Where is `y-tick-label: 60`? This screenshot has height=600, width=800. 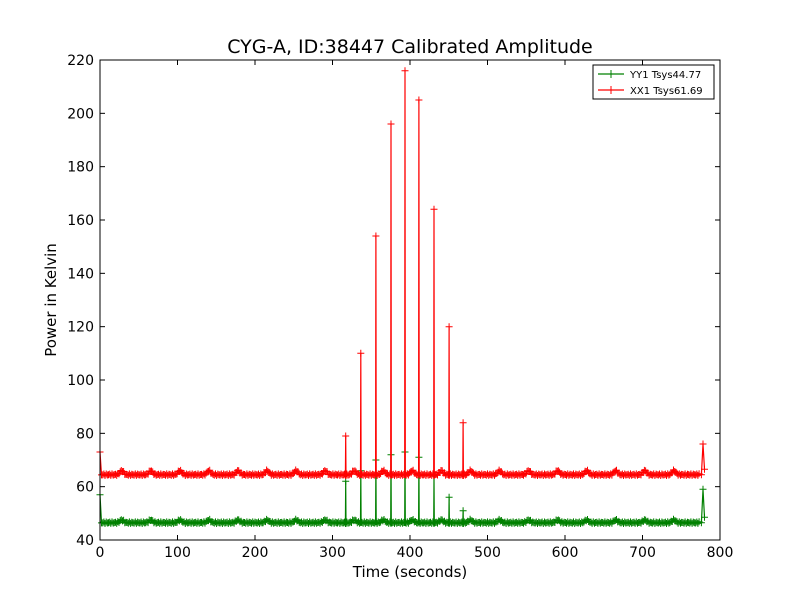 y-tick-label: 60 is located at coordinates (85, 488).